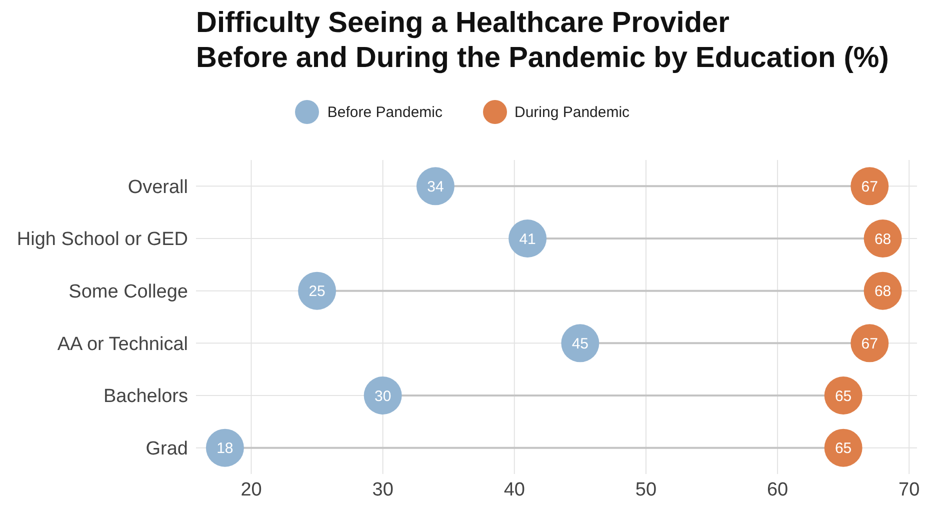 Image resolution: width=925 pixels, height=516 pixels. Describe the element at coordinates (167, 449) in the screenshot. I see `y-tick-label: Grad` at that location.